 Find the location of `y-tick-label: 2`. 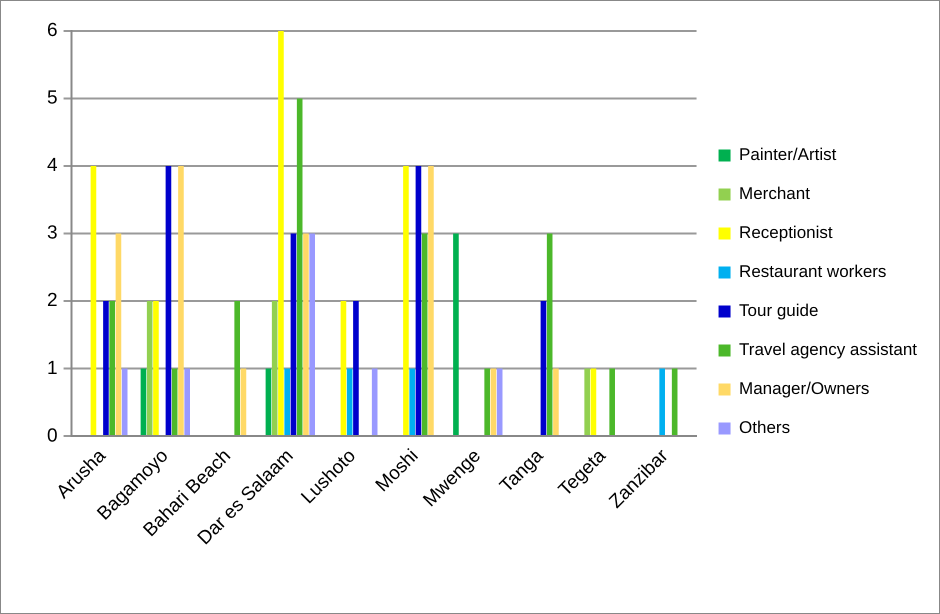

y-tick-label: 2 is located at coordinates (52, 301).